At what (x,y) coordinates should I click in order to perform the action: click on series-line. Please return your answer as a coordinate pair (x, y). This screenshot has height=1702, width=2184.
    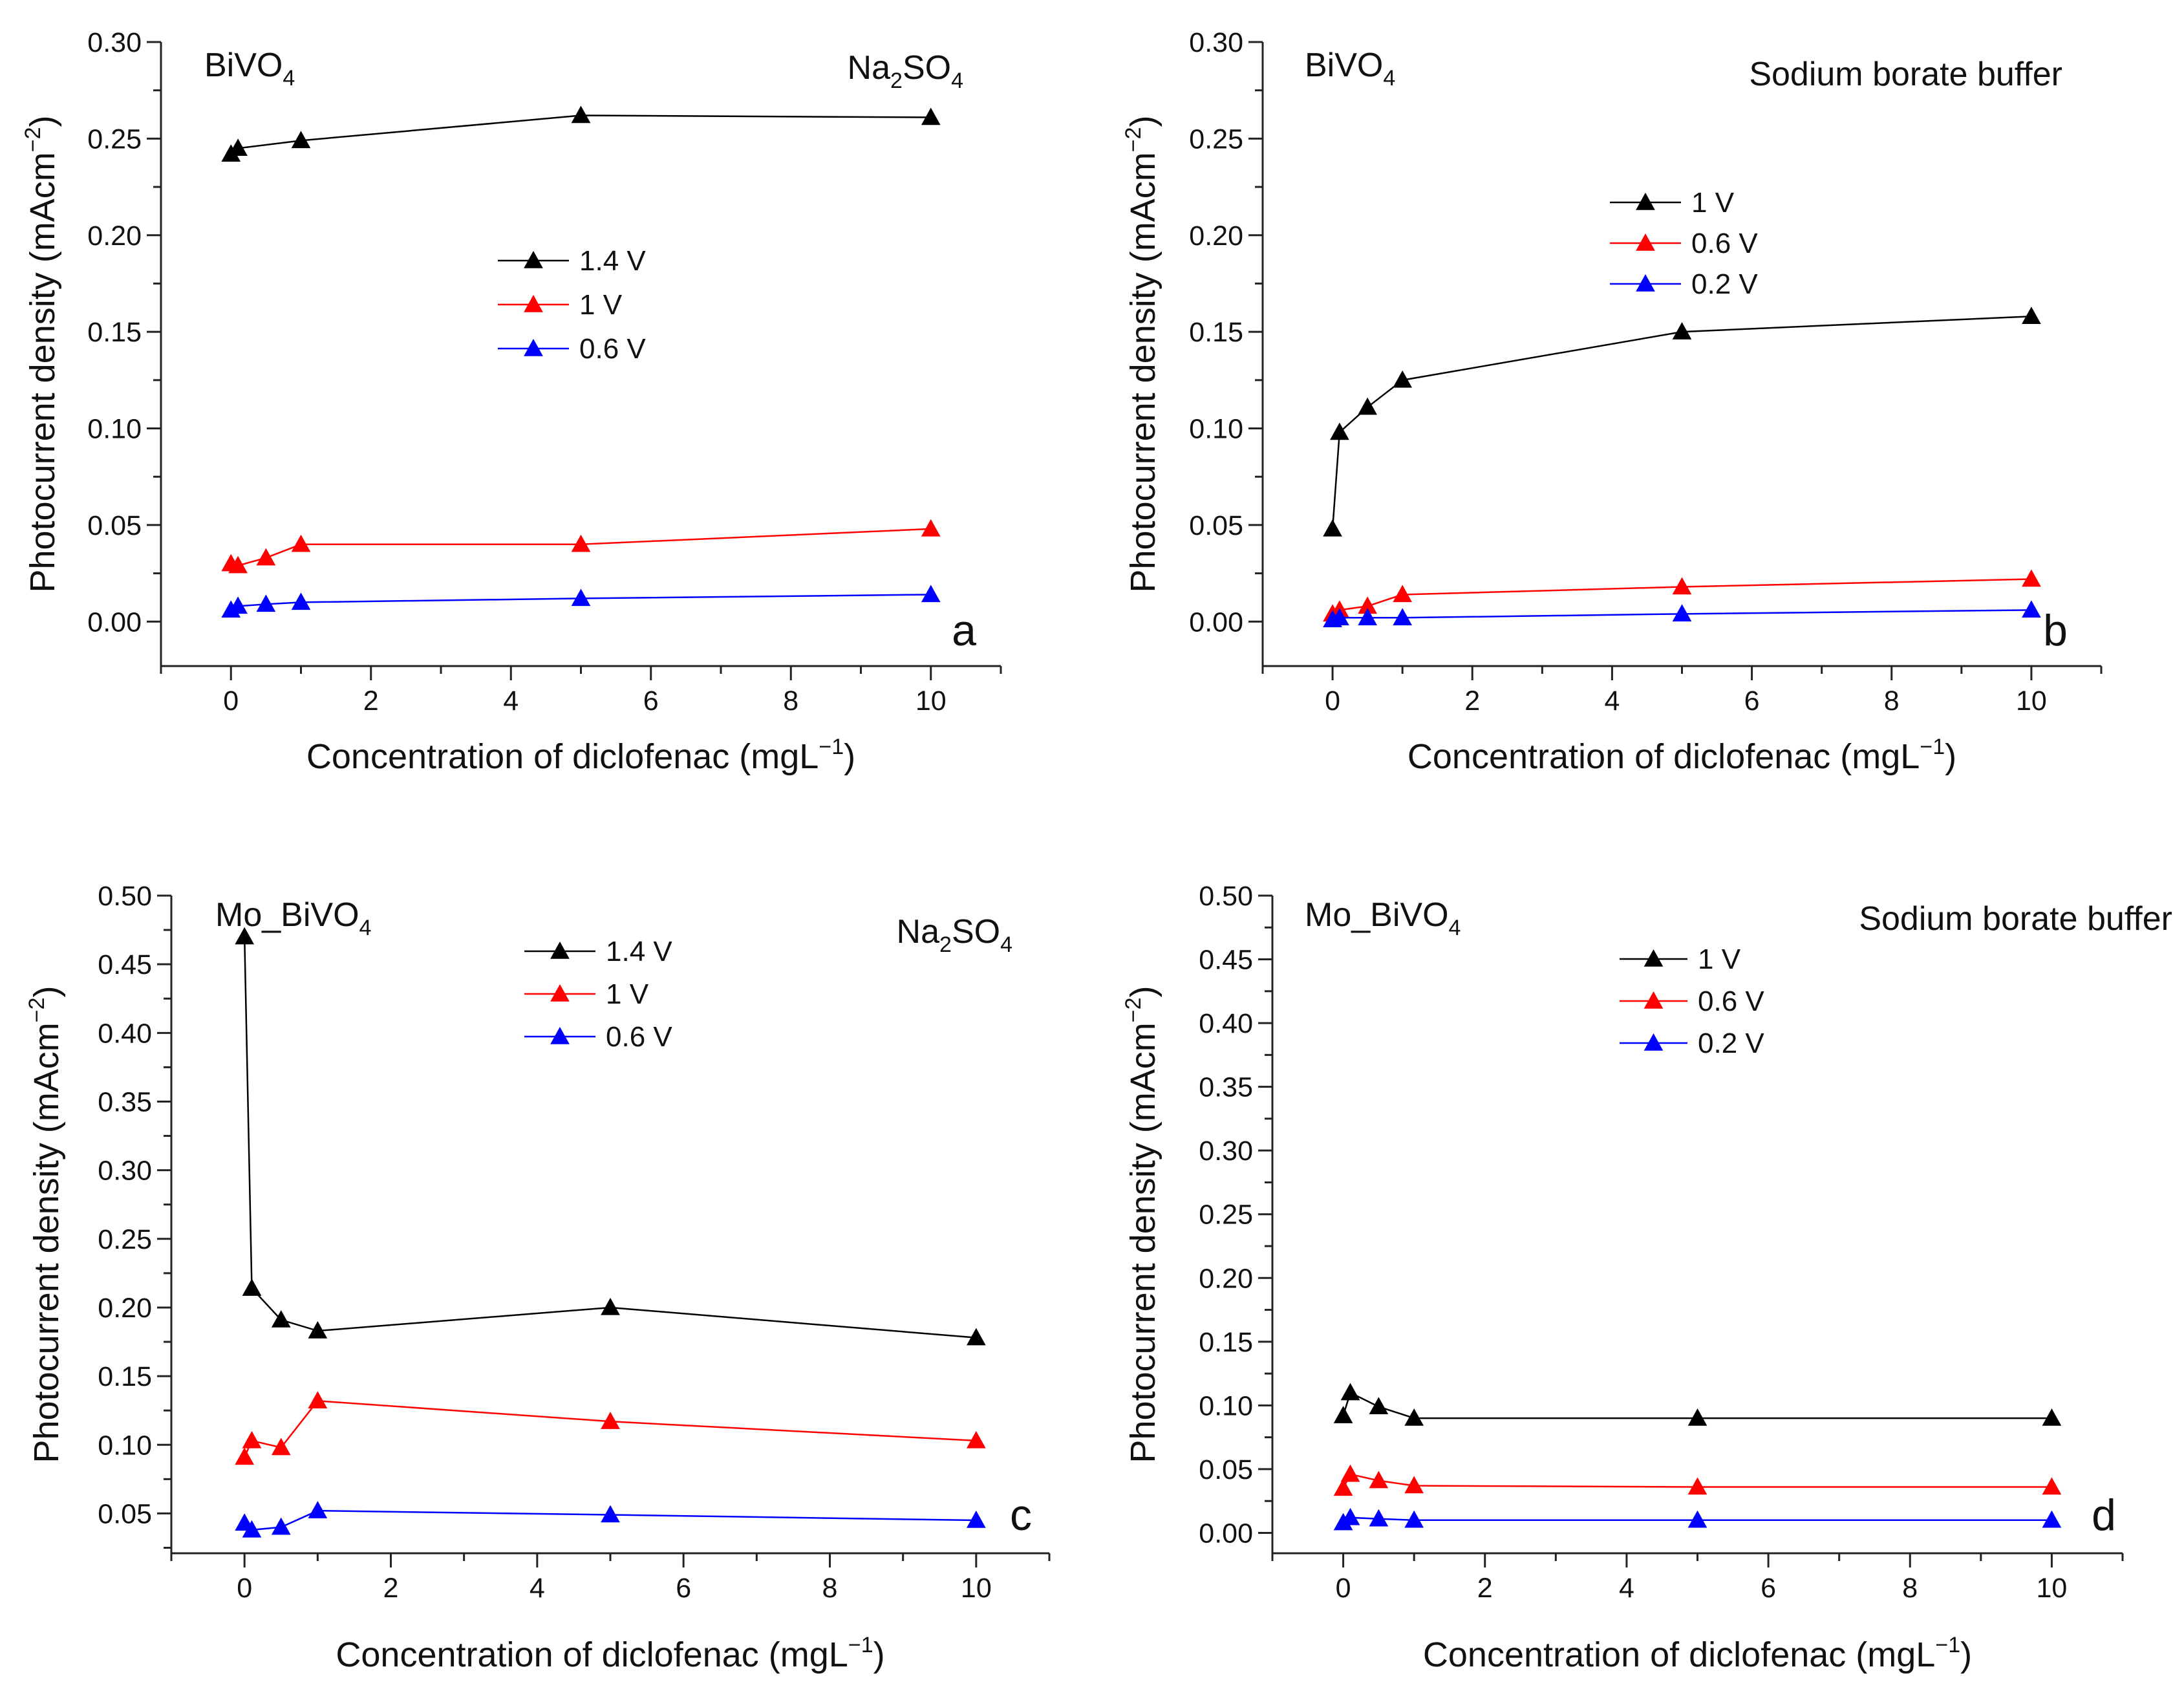
    Looking at the image, I should click on (1681, 422).